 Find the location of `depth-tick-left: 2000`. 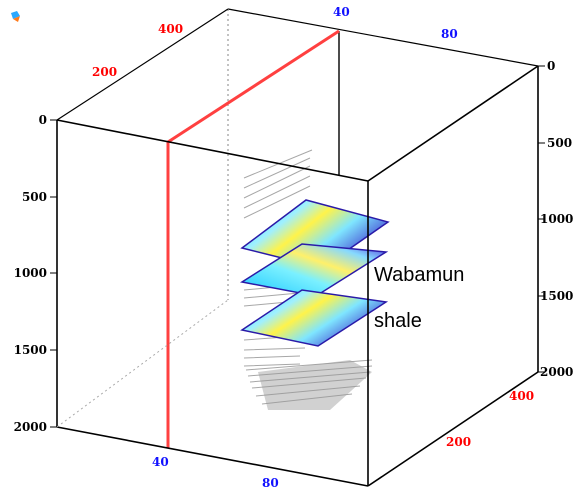

depth-tick-left: 2000 is located at coordinates (30, 427).